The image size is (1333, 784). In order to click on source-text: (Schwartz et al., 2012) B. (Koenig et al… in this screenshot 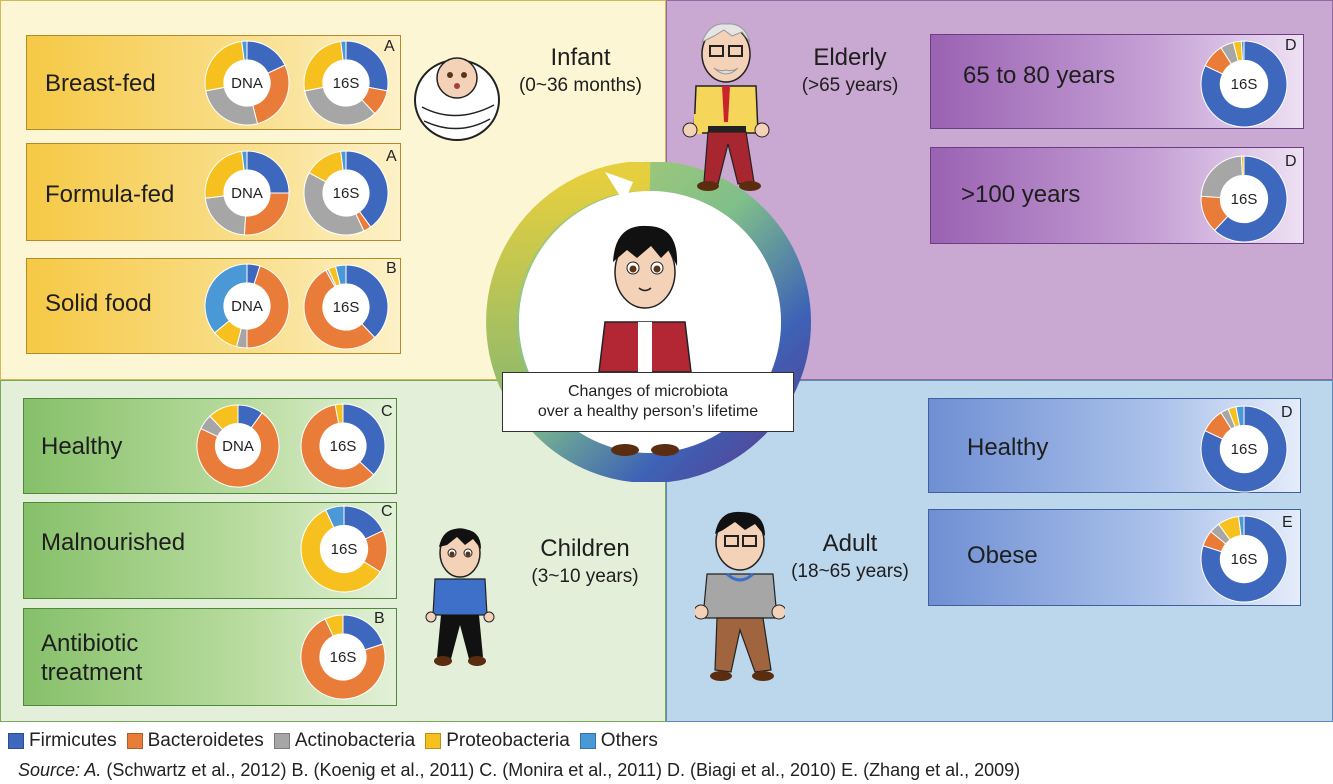, I will do `click(561, 770)`.